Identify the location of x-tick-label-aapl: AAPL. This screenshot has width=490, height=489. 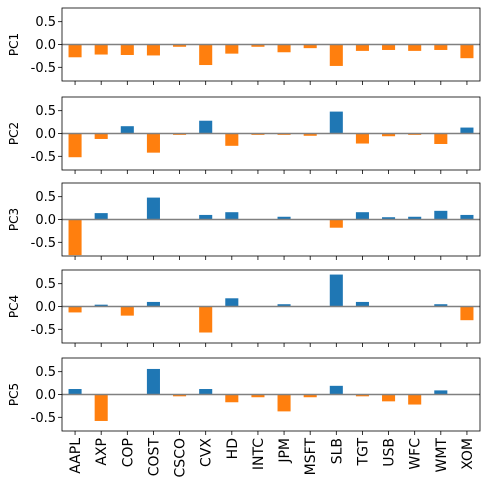
(76, 456).